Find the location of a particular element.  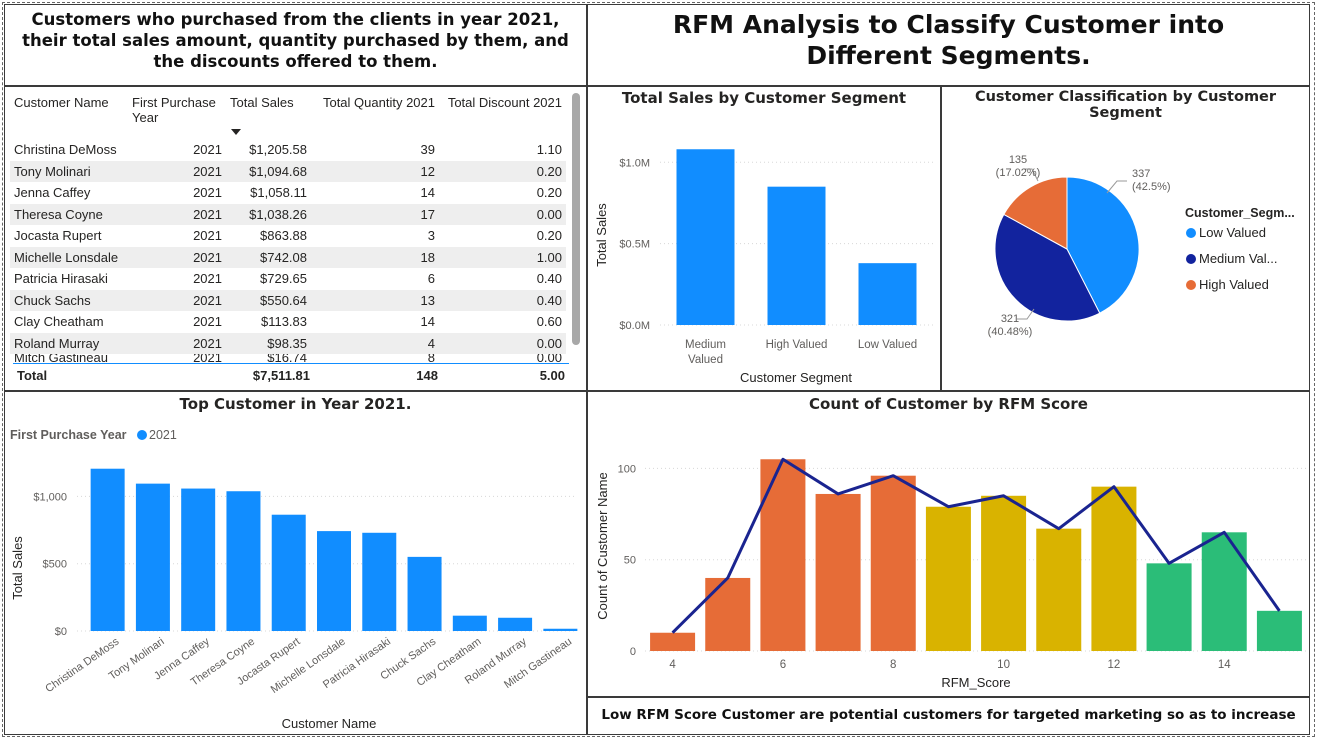

total-discount: 5.00 is located at coordinates (552, 375).